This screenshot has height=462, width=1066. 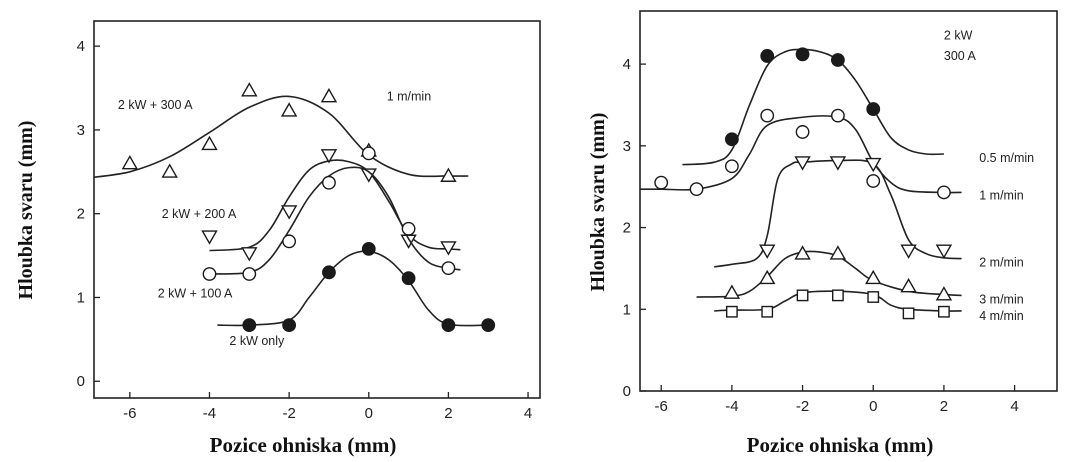 I want to click on annotation-label: 2 kW + 300 A, so click(x=155, y=105).